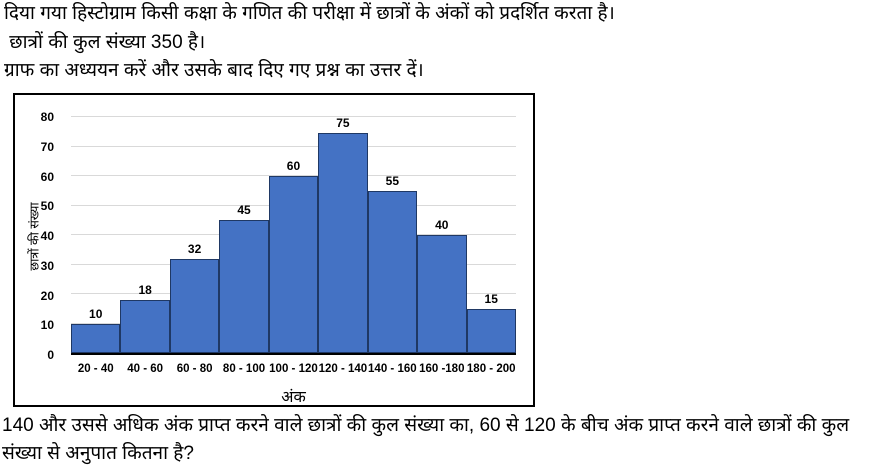  Describe the element at coordinates (105, 42) in the screenshot. I see `intro-line-2: छात्रों की कुल संख्या 350 है।` at that location.